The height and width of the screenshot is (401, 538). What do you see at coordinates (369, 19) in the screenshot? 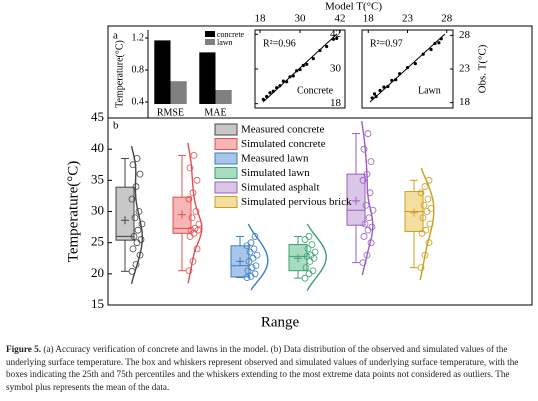
I see `x-tick-label: 18` at bounding box center [369, 19].